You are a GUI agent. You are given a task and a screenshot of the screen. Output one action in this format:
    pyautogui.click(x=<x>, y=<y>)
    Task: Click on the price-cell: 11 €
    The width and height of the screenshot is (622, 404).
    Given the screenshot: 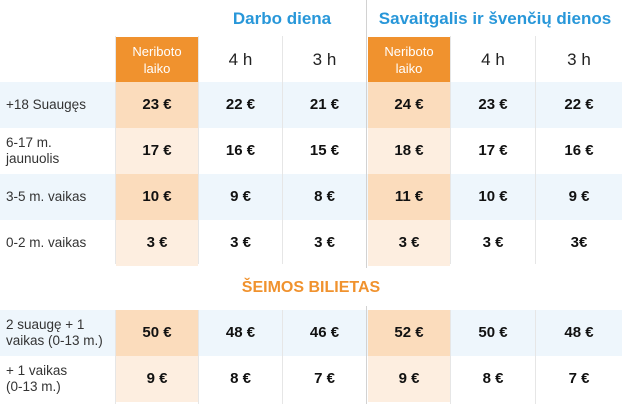 What is the action you would take?
    pyautogui.click(x=409, y=196)
    